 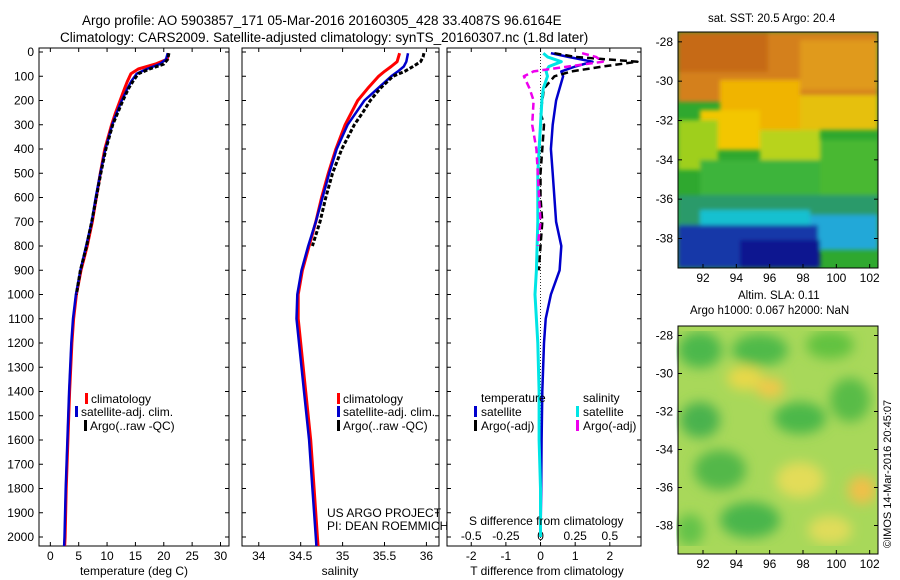 I want to click on depth-tick-label: 100, so click(x=24, y=76).